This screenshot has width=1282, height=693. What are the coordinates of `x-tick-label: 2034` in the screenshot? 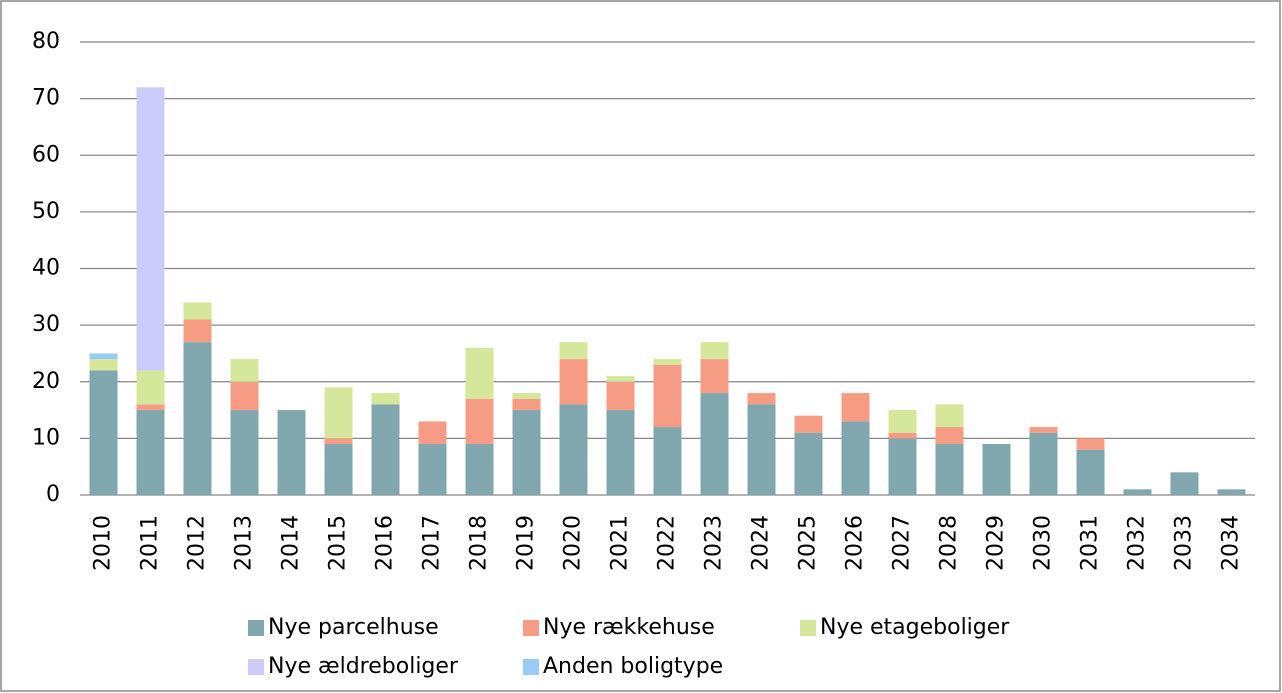 It's located at (1231, 543).